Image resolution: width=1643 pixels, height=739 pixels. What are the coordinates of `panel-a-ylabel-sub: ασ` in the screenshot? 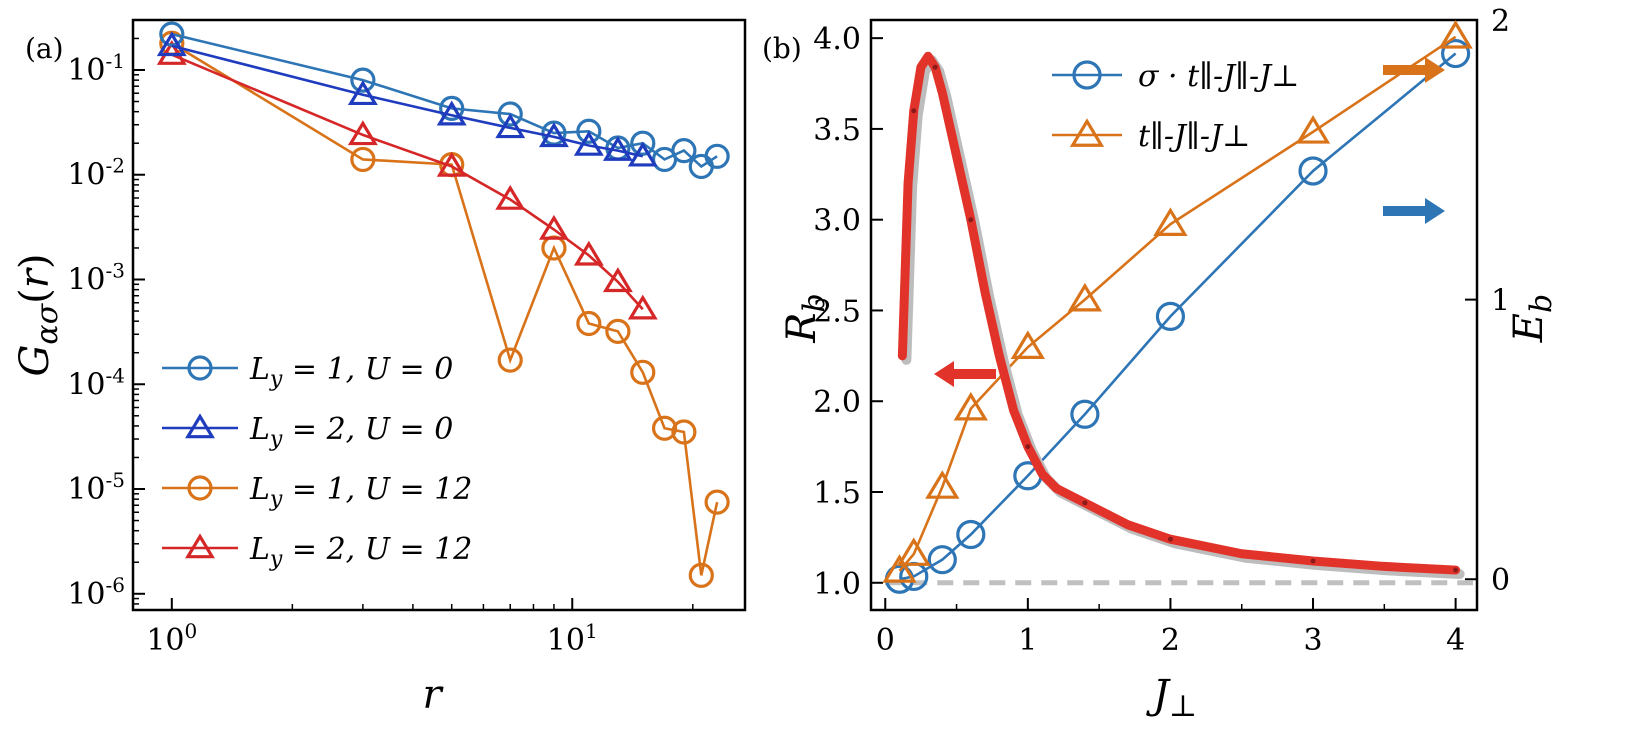 It's located at (47, 323).